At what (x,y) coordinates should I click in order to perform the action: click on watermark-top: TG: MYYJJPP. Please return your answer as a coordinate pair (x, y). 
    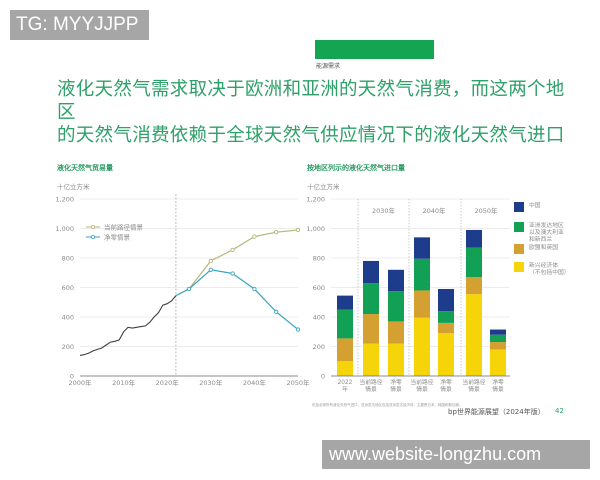
    Looking at the image, I should click on (79, 25).